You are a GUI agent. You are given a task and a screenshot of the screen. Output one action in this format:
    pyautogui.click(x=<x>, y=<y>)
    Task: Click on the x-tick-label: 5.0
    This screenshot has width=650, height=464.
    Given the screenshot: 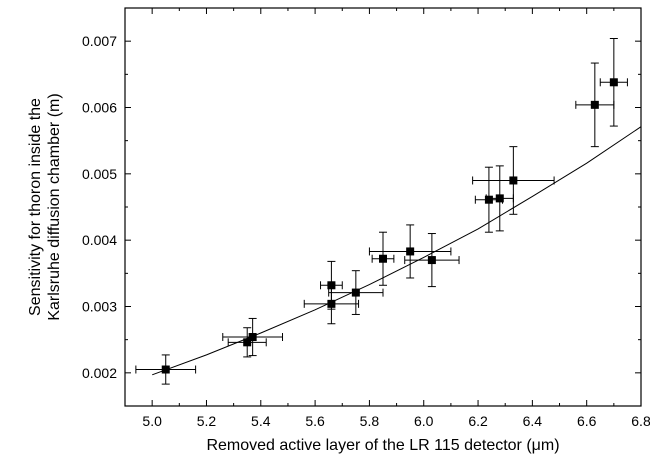 What is the action you would take?
    pyautogui.click(x=152, y=421)
    